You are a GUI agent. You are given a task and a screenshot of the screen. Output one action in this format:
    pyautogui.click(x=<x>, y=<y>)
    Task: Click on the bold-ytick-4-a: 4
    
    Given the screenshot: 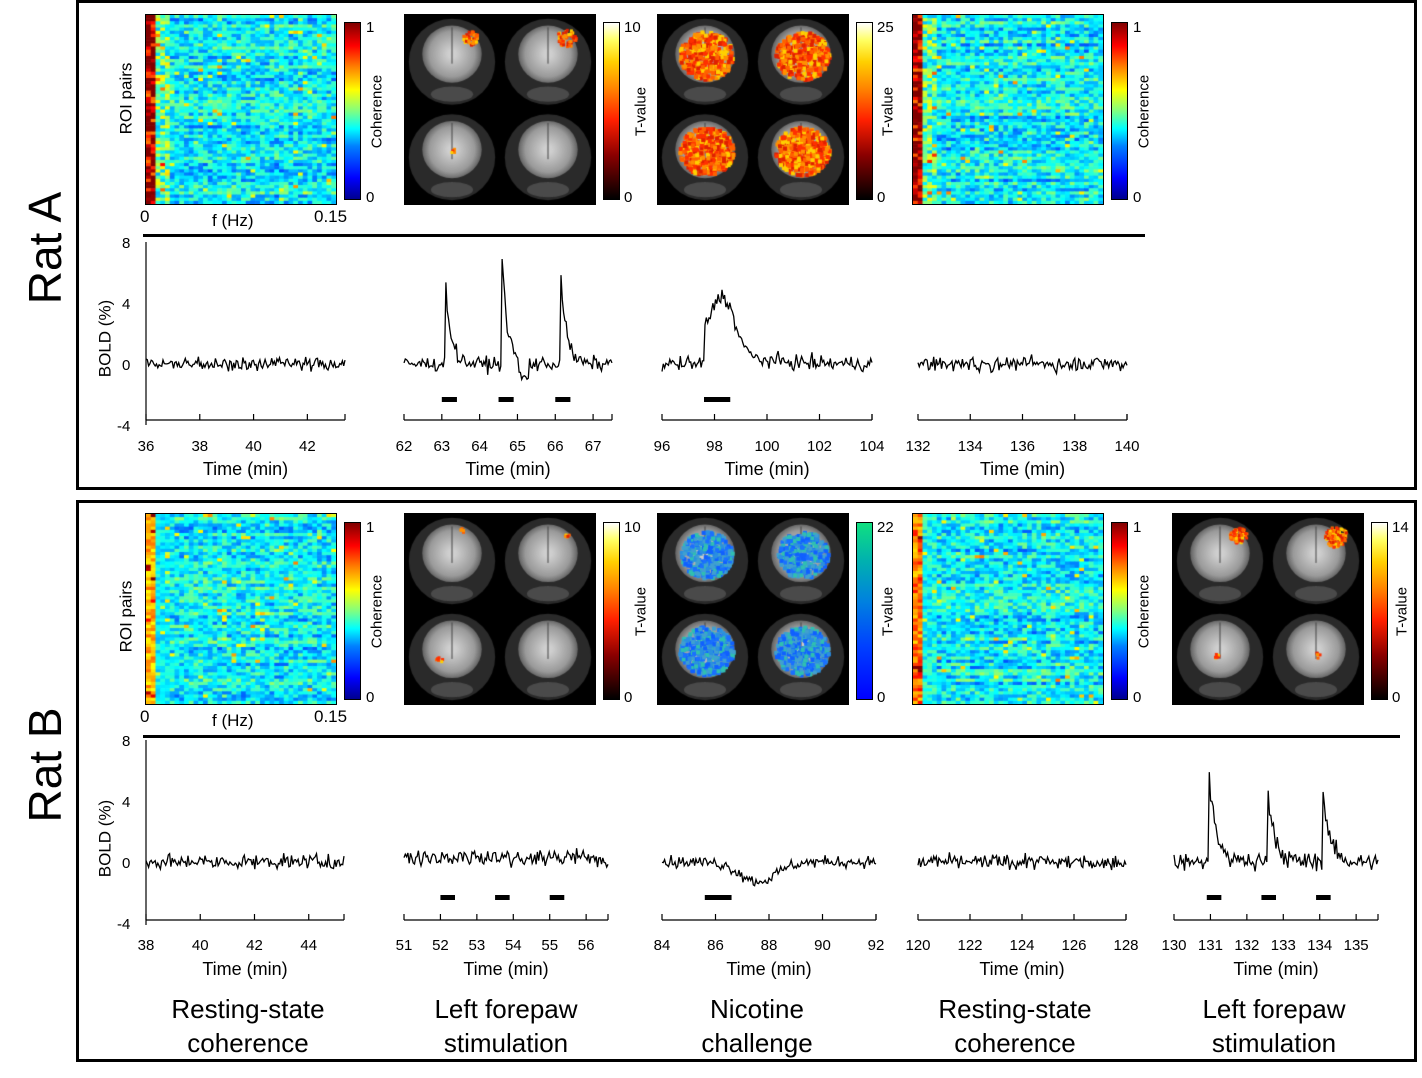 What is the action you would take?
    pyautogui.click(x=126, y=304)
    